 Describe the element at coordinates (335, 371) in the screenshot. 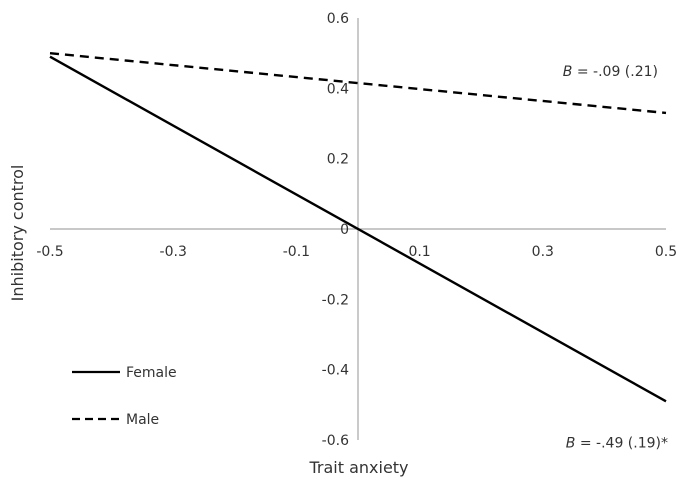

I see `y-tick-label: -0.4` at that location.